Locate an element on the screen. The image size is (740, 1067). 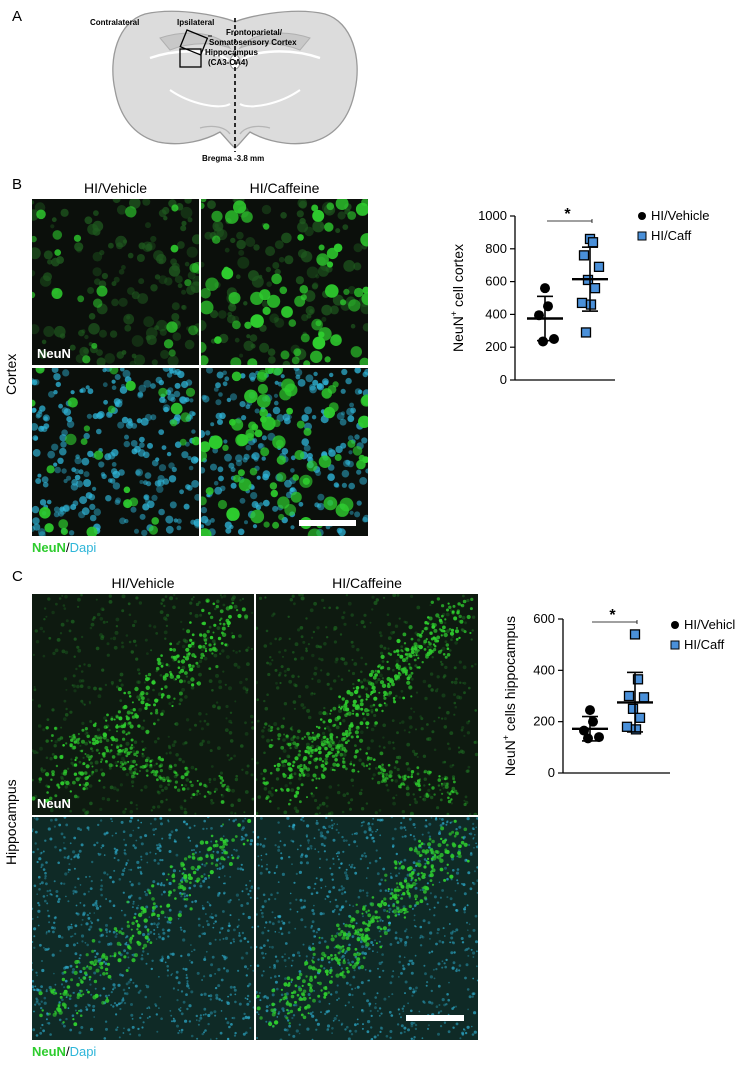
y-tick-label: 0 is located at coordinates (503, 379).